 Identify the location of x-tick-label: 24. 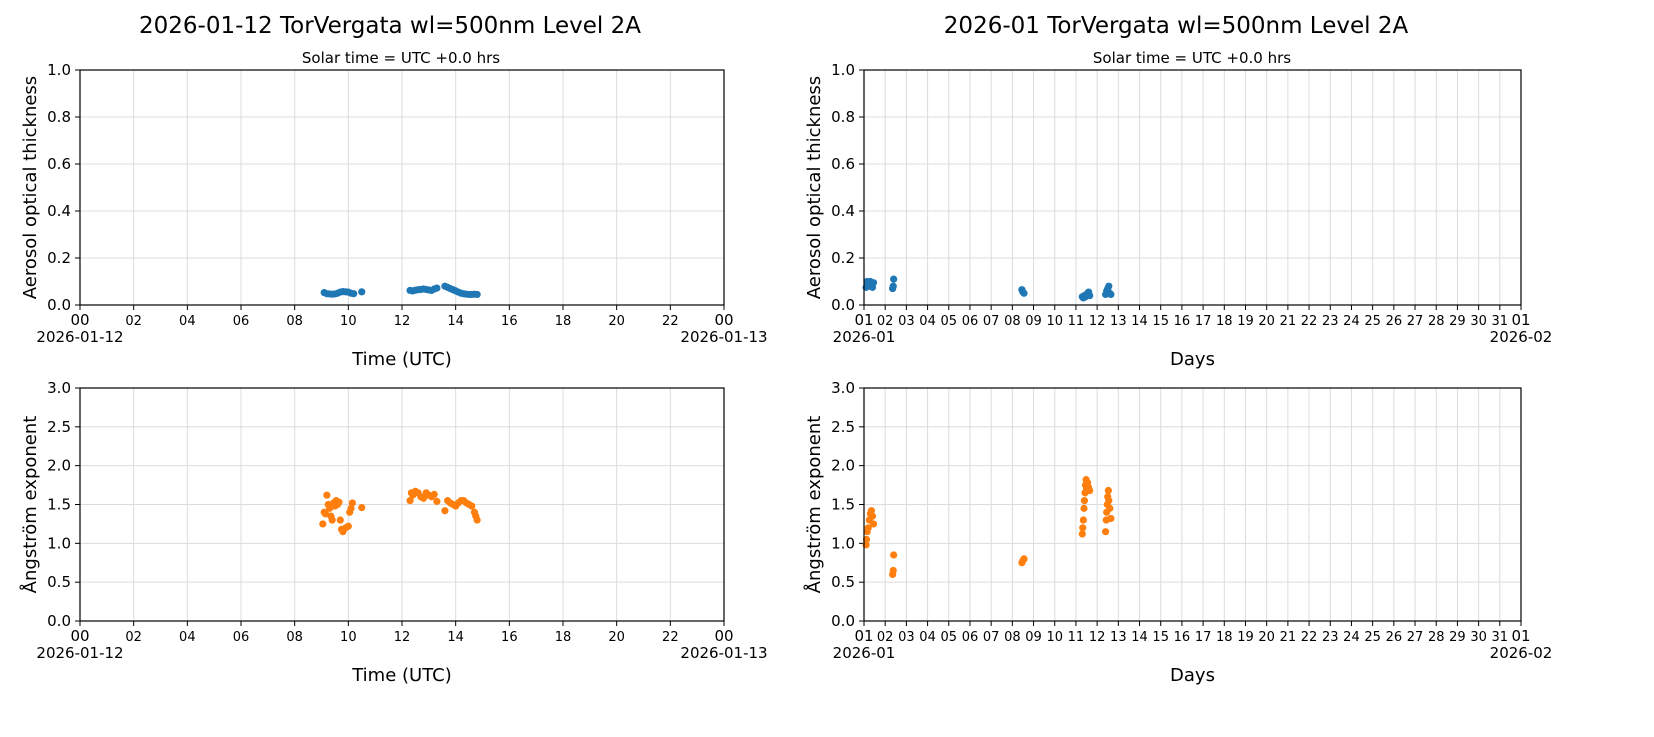
(1351, 637).